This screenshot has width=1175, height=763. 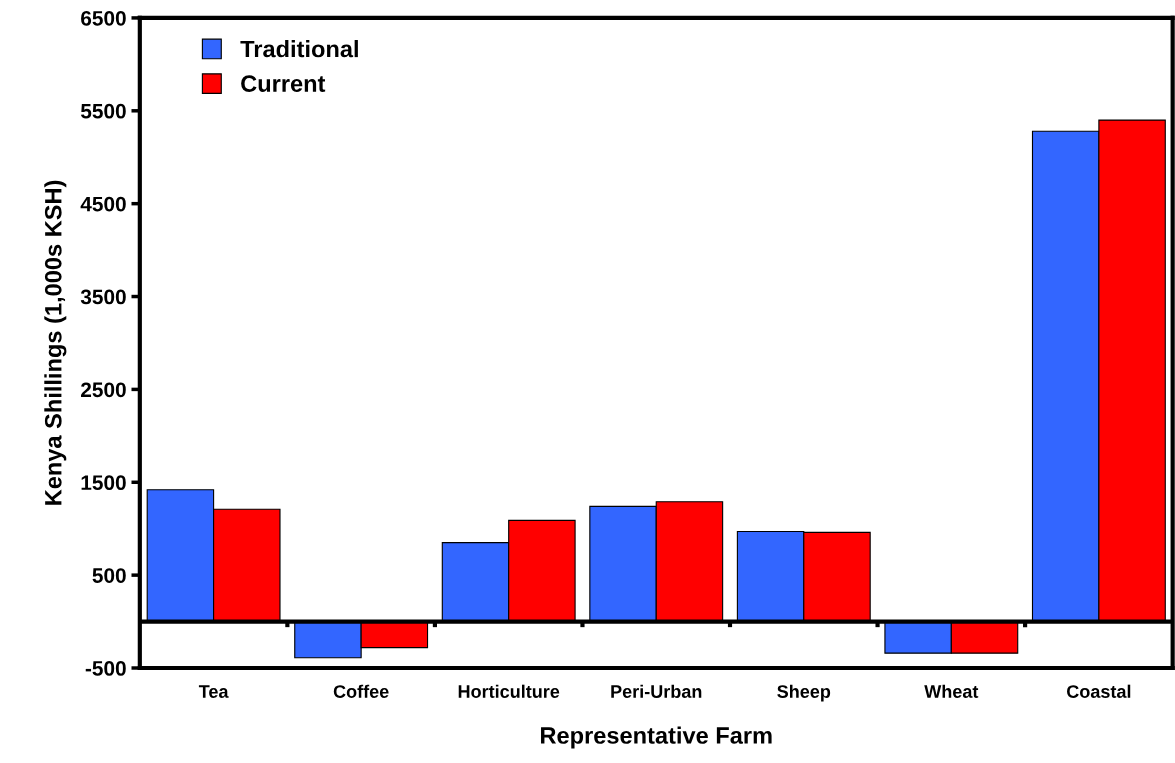 I want to click on x-tick-label: Coastal, so click(x=1099, y=691).